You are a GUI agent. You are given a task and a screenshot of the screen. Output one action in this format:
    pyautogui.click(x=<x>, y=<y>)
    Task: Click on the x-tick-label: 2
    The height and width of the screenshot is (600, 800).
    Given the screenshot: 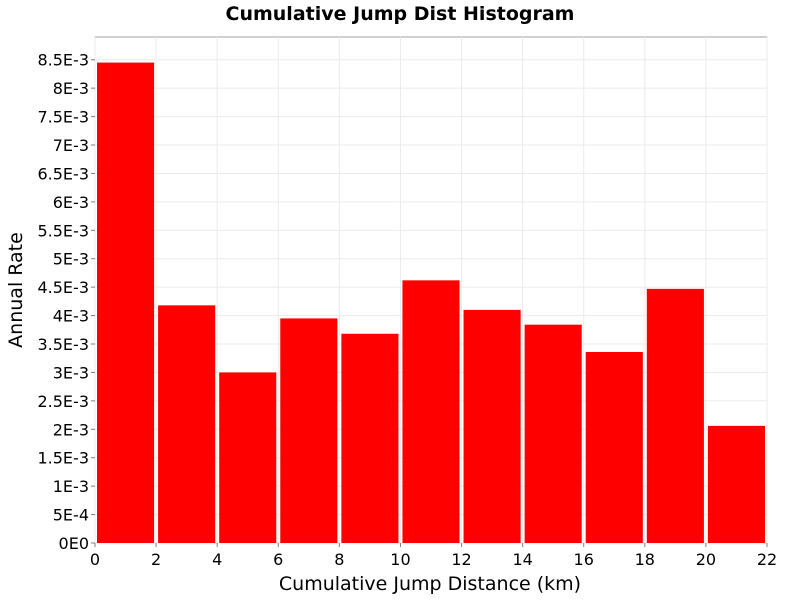 What is the action you would take?
    pyautogui.click(x=156, y=559)
    